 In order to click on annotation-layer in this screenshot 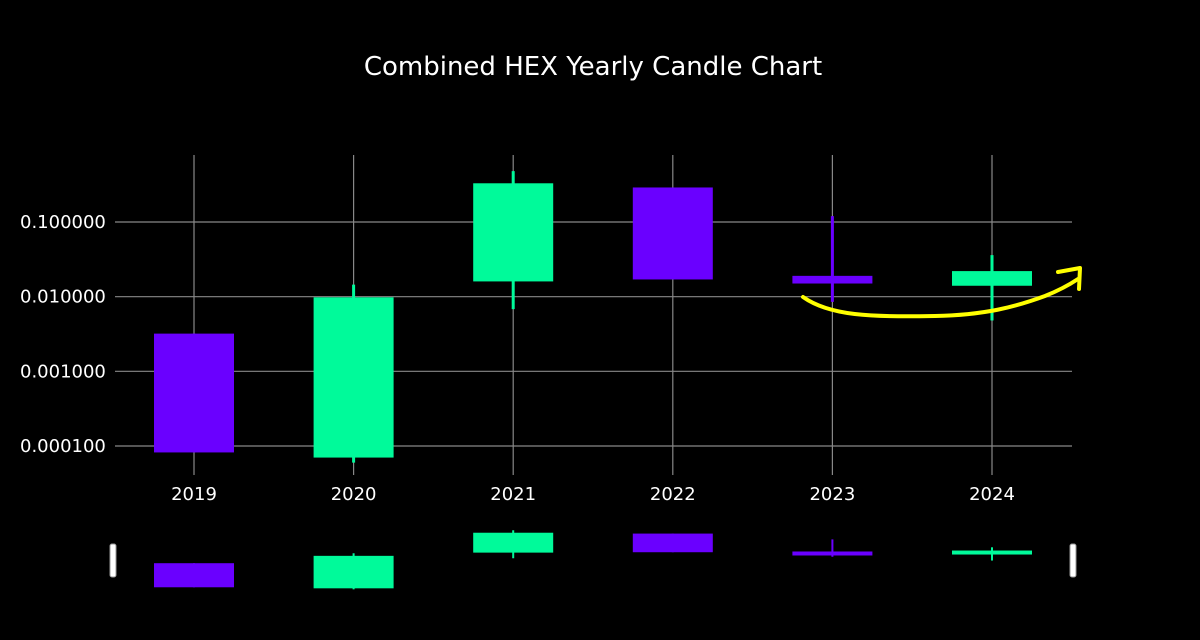, I will do `click(941, 292)`.